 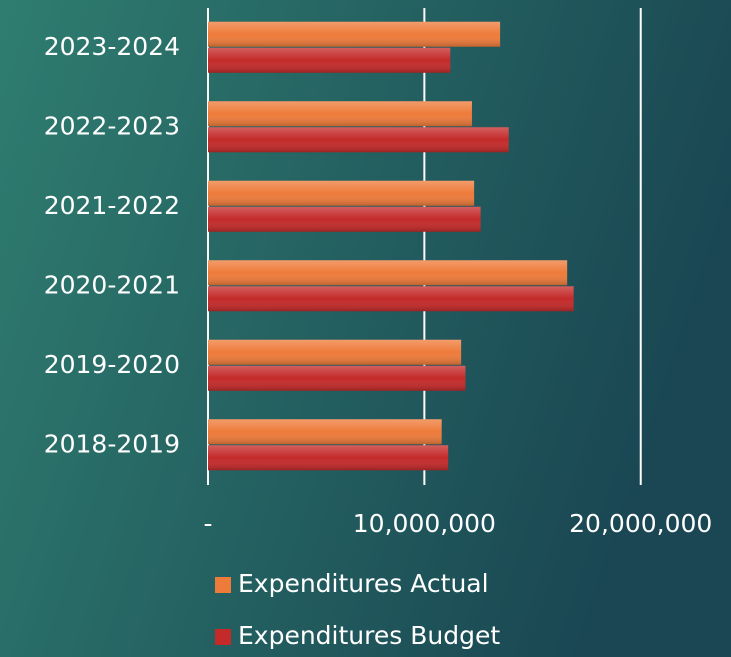 I want to click on legend-label: Expenditures Budget, so click(x=369, y=635).